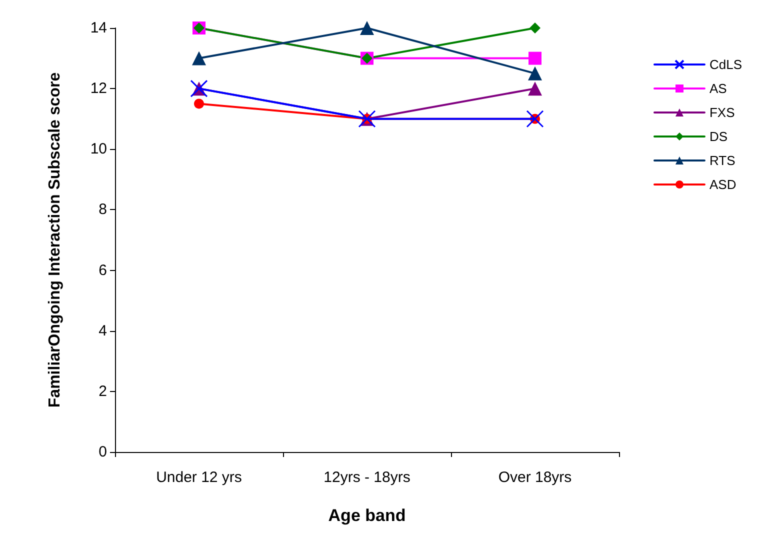 The image size is (760, 549). Describe the element at coordinates (102, 331) in the screenshot. I see `y-tick-label: 4` at that location.